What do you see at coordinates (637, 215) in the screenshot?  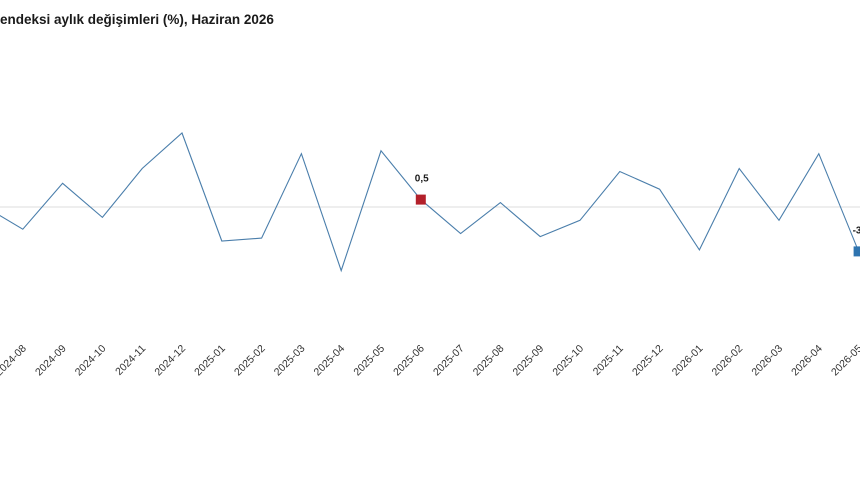 I see `highlighted-markers: 0,5 -3,0` at bounding box center [637, 215].